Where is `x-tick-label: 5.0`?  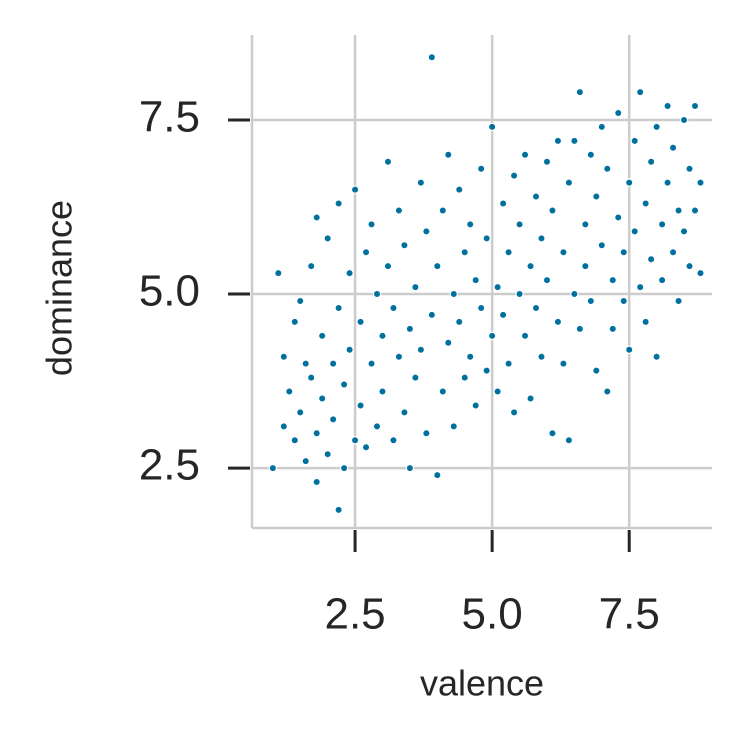 x-tick-label: 5.0 is located at coordinates (492, 614).